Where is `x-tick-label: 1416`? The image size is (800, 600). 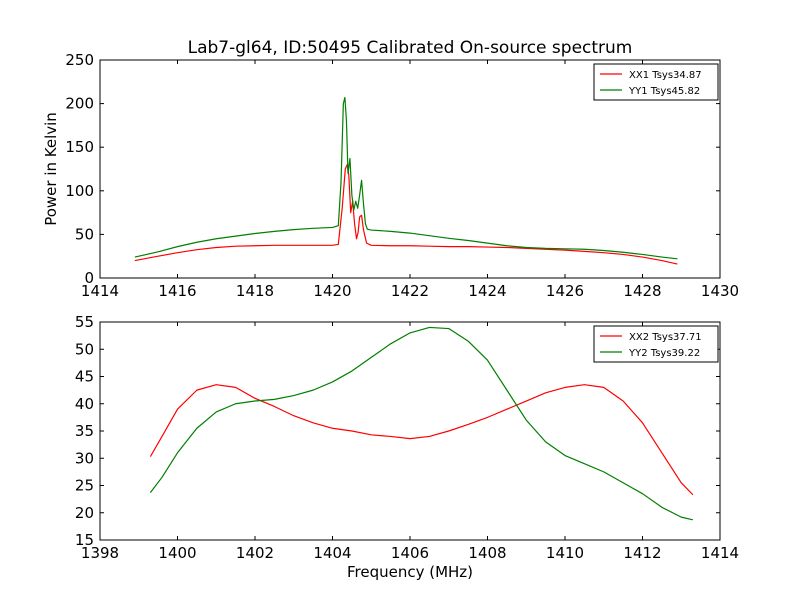 x-tick-label: 1416 is located at coordinates (177, 291).